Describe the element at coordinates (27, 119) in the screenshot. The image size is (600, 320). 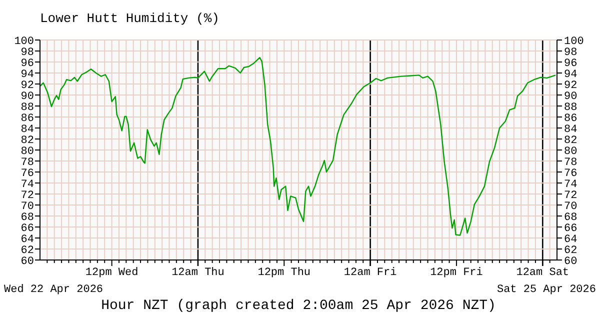
I see `y-tick-label: 86` at that location.